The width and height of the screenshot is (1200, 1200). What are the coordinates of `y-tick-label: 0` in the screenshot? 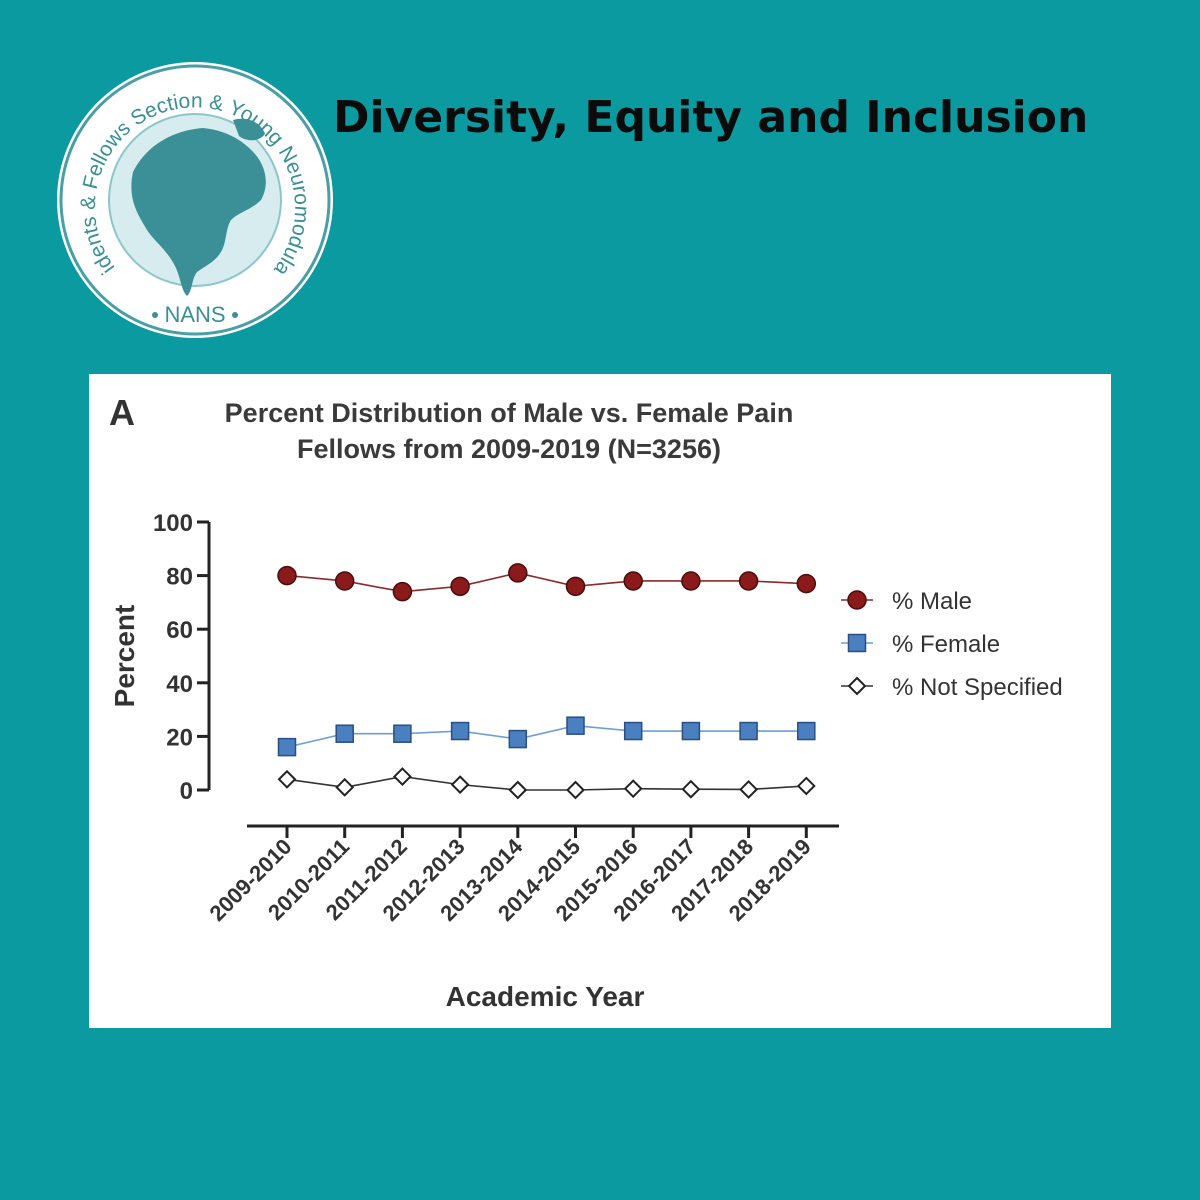 It's located at (186, 791).